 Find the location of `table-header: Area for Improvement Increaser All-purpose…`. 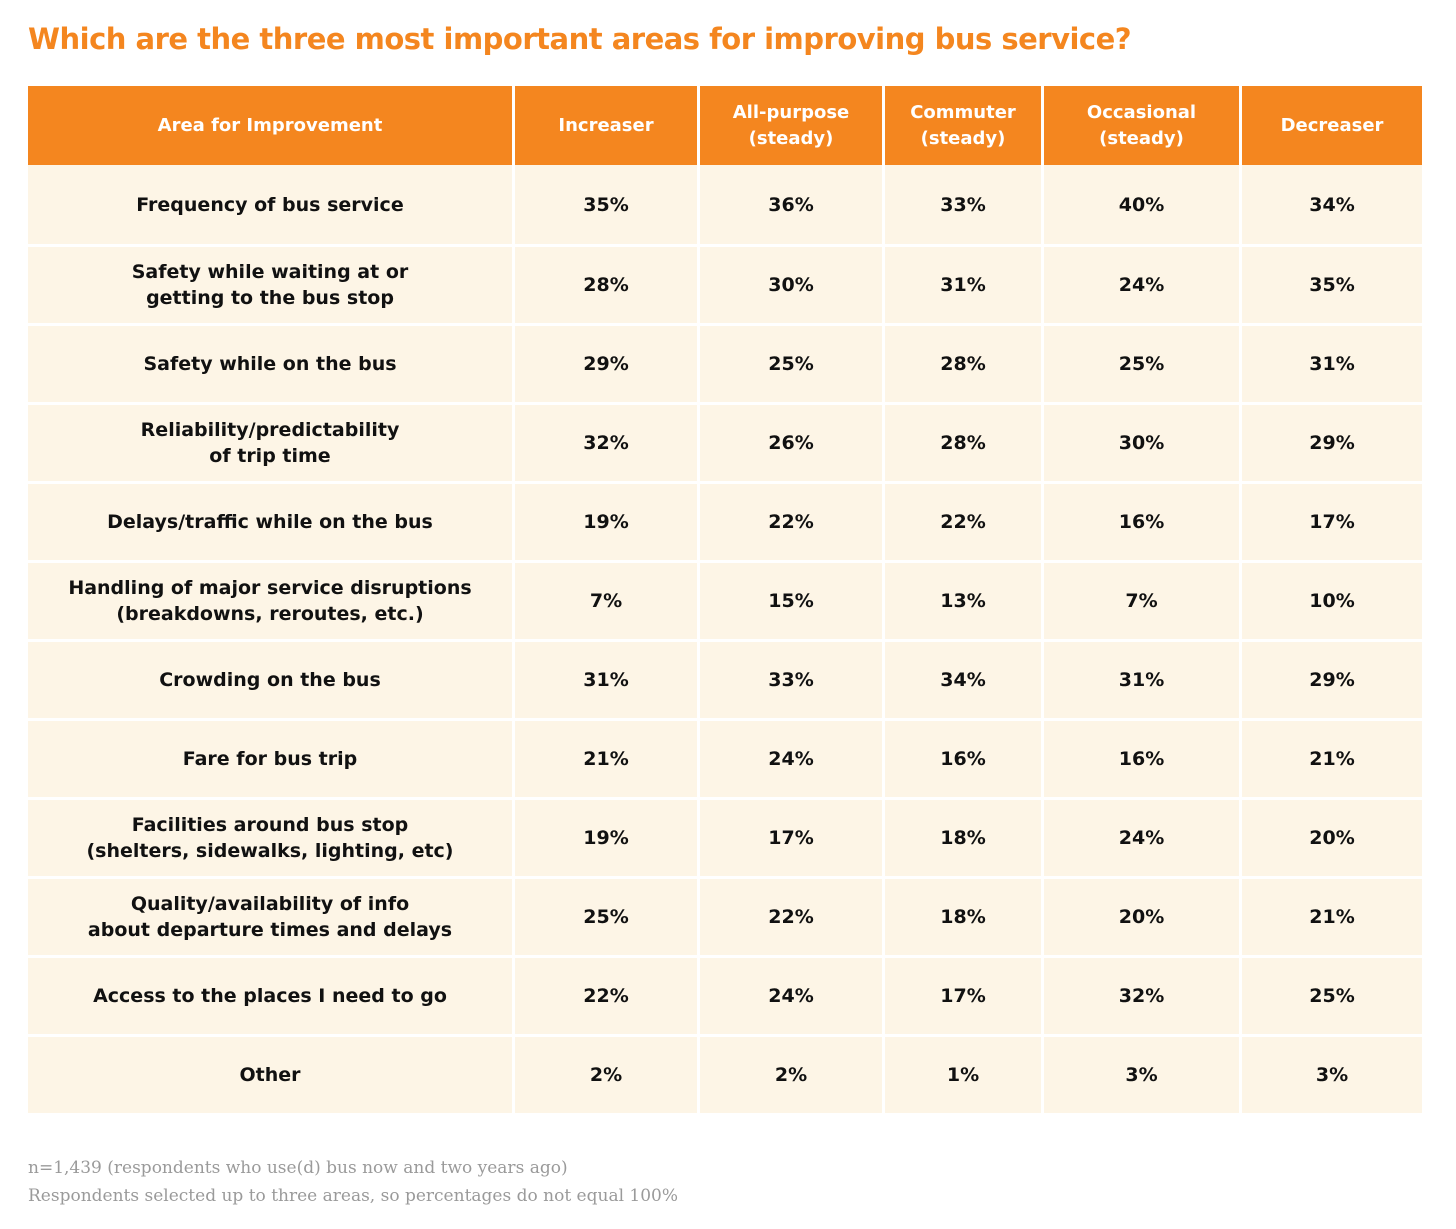

table-header: Area for Improvement Increaser All-purpose… is located at coordinates (725, 125).